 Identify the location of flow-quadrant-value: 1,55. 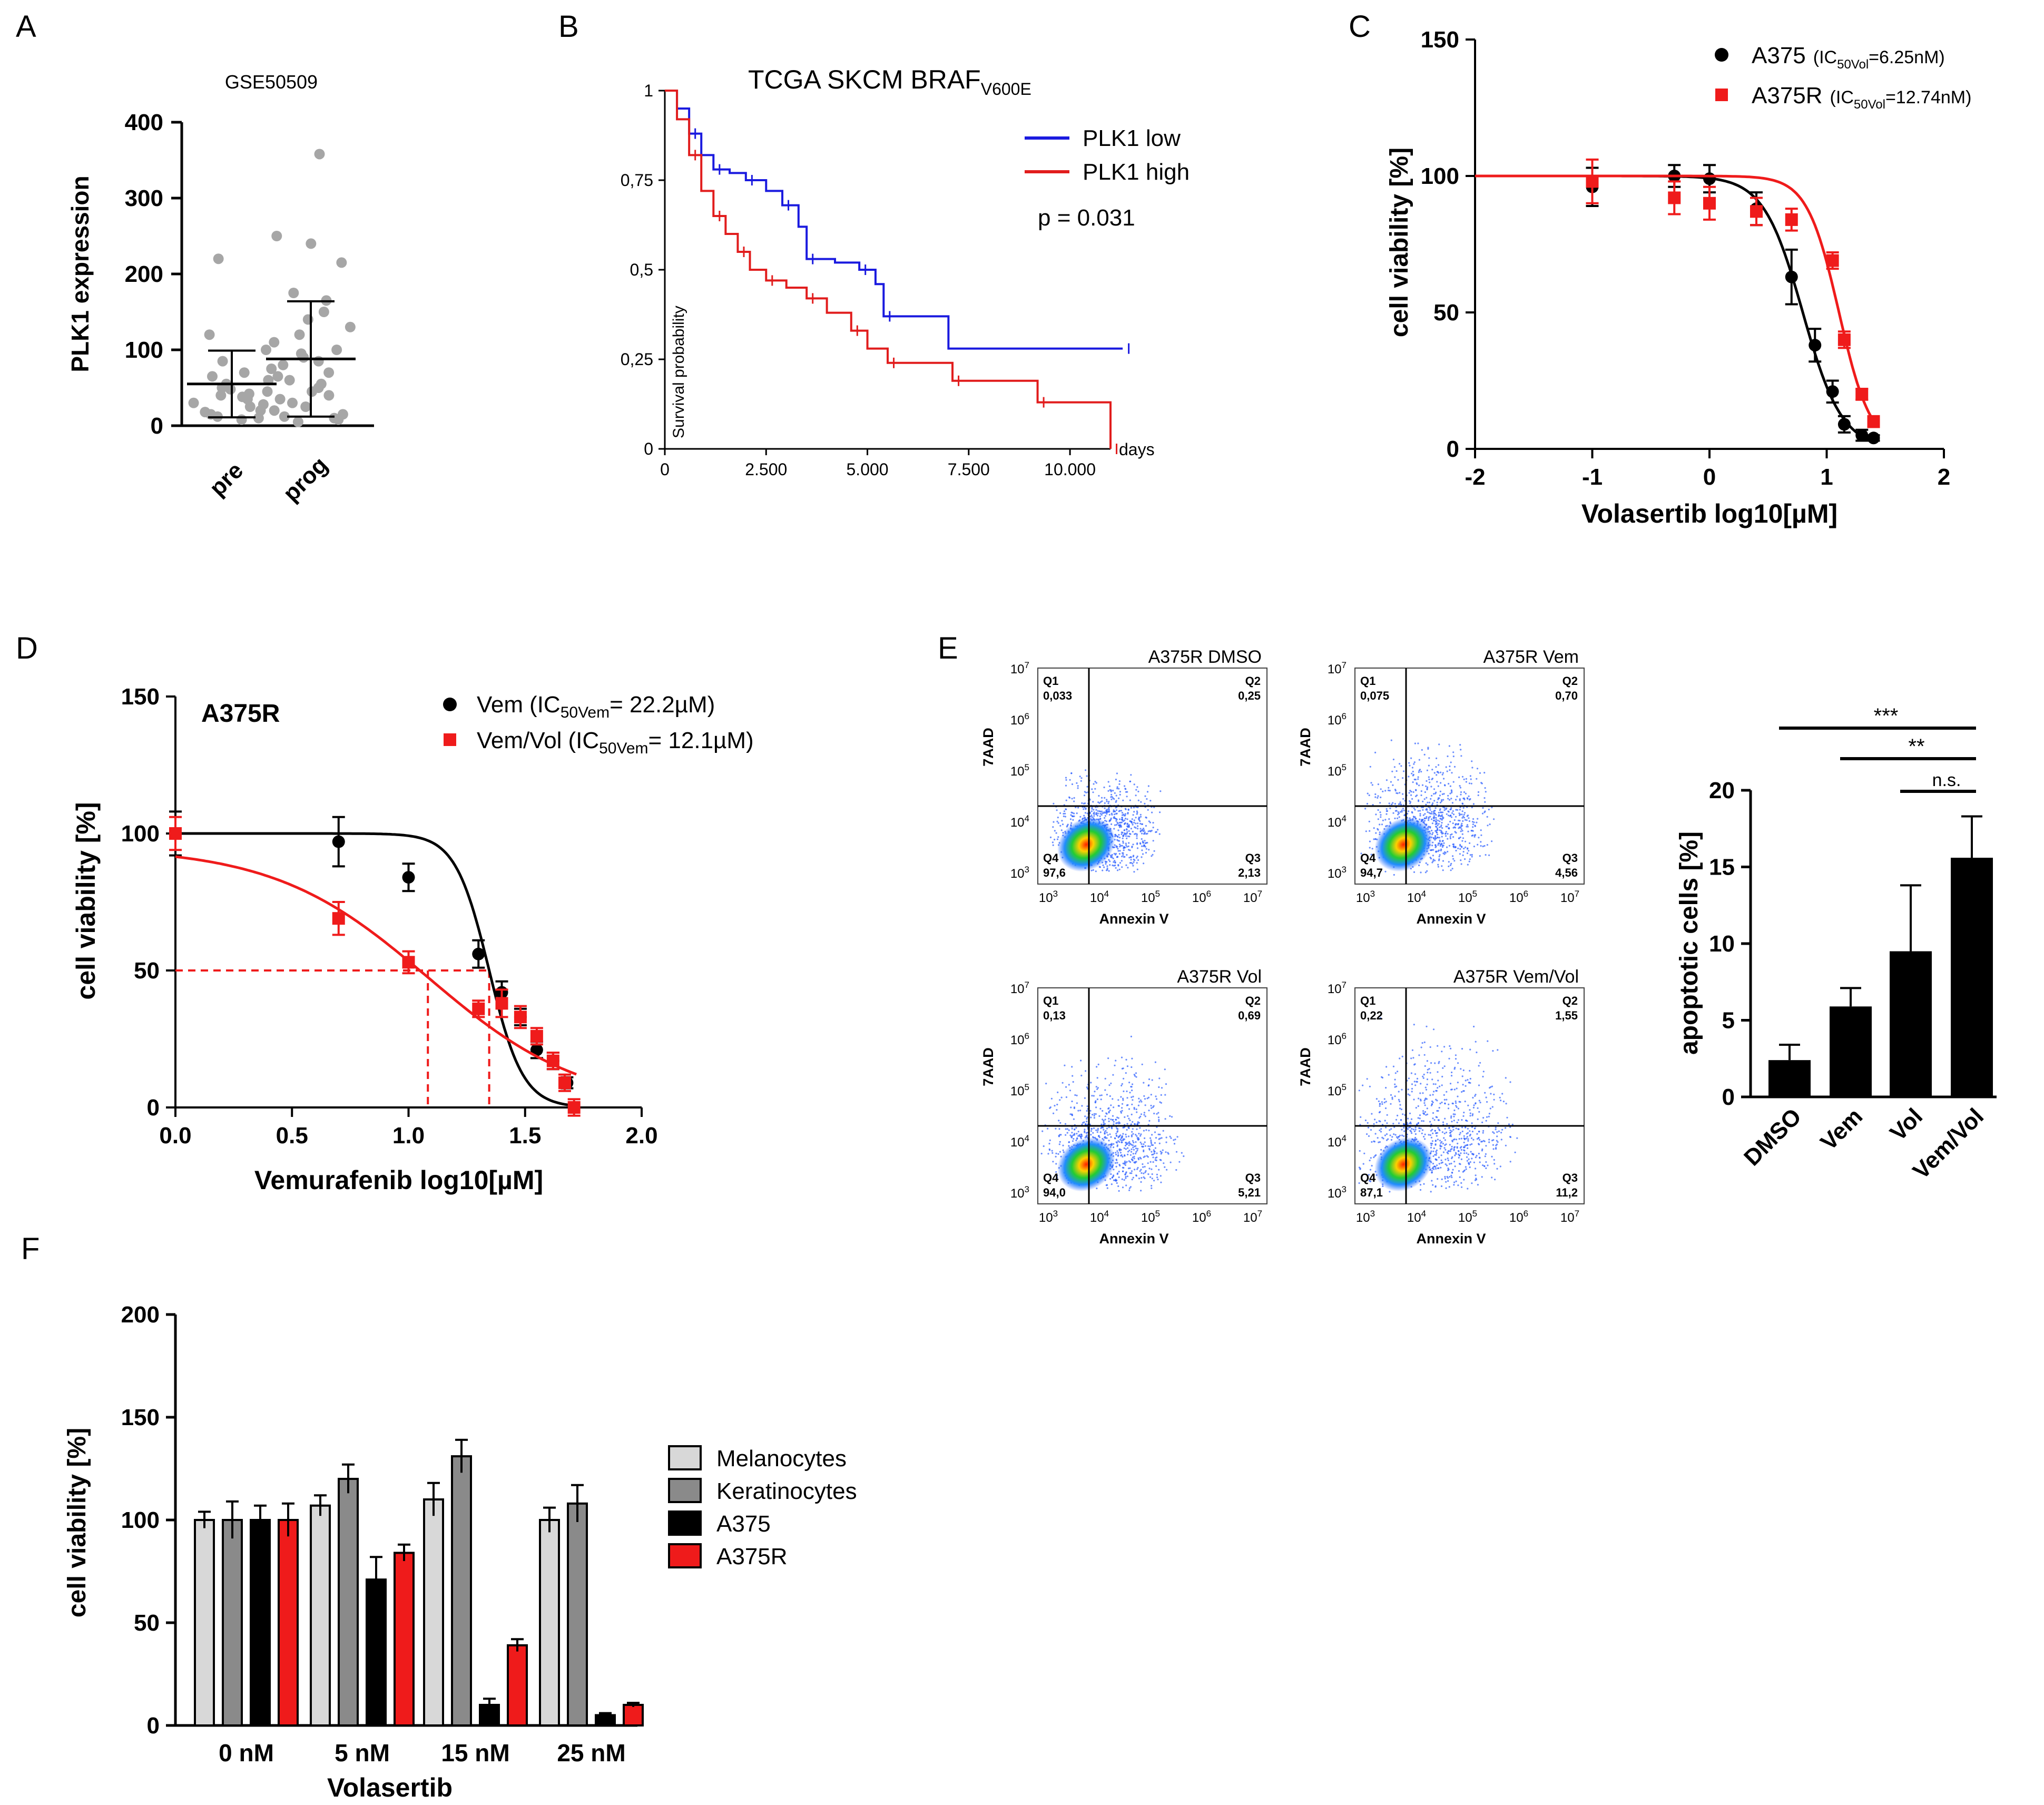
(1566, 1016).